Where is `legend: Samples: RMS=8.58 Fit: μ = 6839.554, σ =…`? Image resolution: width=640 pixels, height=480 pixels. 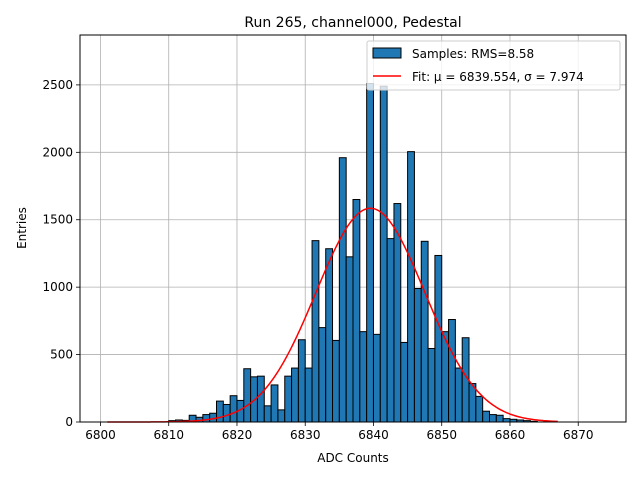
legend: Samples: RMS=8.58 Fit: μ = 6839.554, σ =… is located at coordinates (493, 65).